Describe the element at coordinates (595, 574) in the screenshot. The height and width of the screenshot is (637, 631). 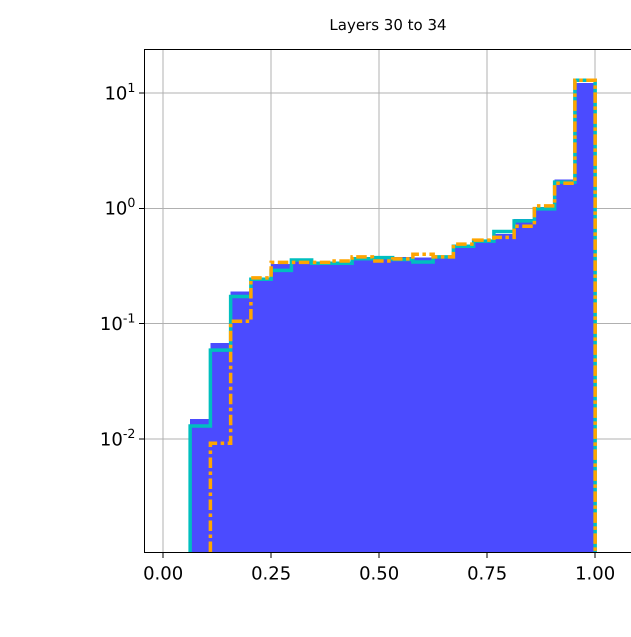
I see `x-tick-label: 1.00` at that location.